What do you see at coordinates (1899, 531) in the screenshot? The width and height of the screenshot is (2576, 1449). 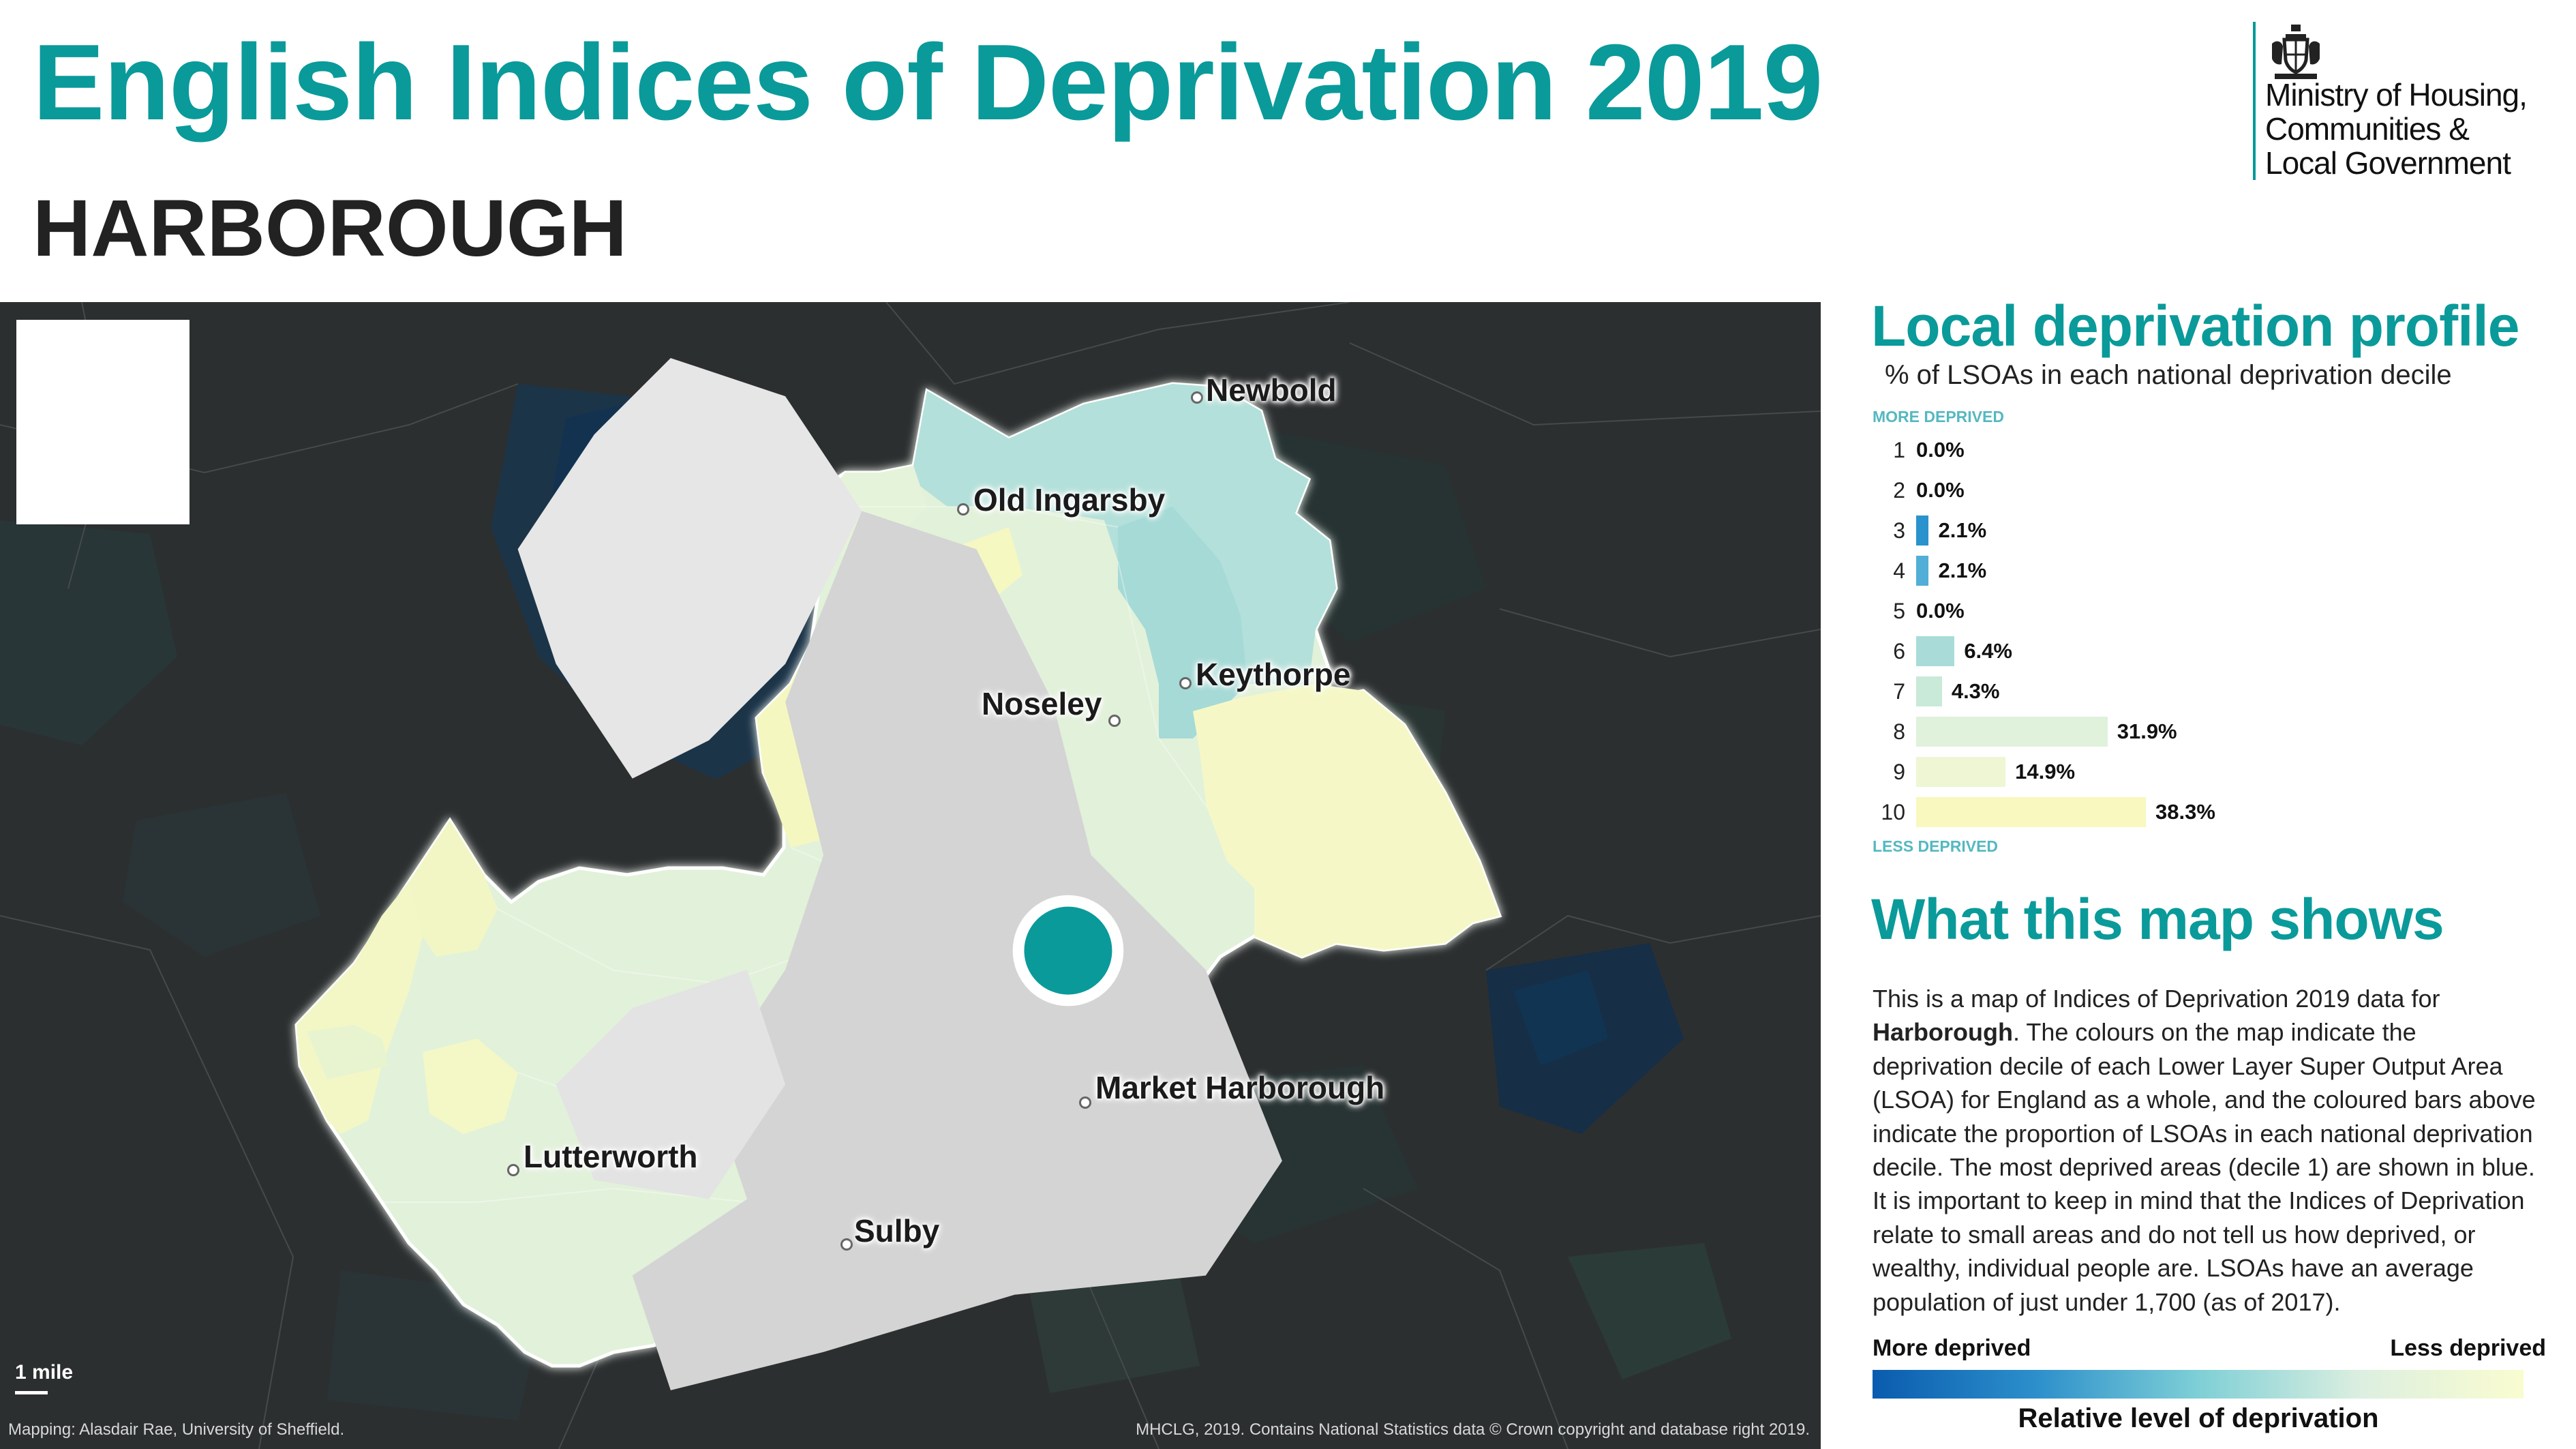 I see `decile-number: 3` at bounding box center [1899, 531].